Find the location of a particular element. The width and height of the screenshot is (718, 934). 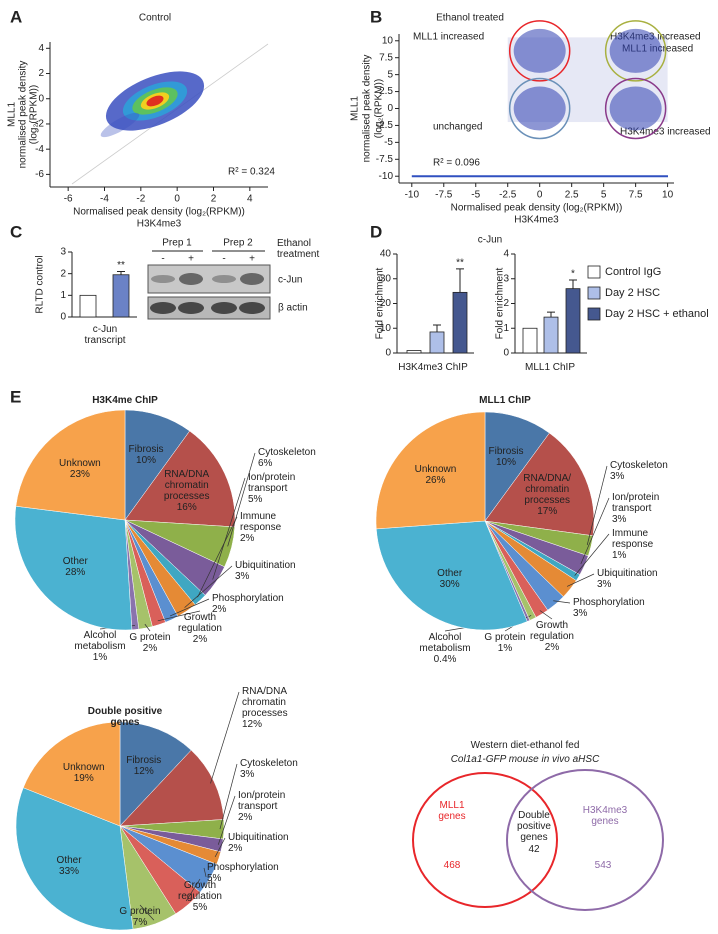

y-tick-label: 1 is located at coordinates (506, 328).